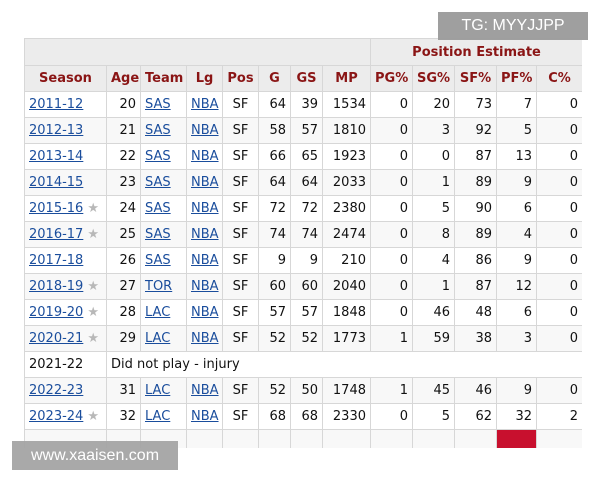 This screenshot has width=600, height=480. I want to click on pf-pct-cell: 5, so click(516, 130).